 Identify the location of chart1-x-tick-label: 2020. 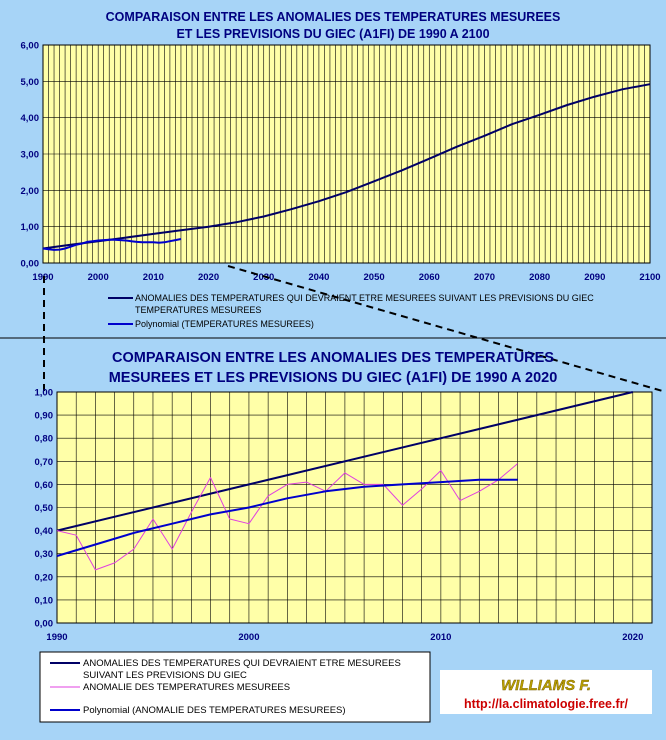
(208, 277).